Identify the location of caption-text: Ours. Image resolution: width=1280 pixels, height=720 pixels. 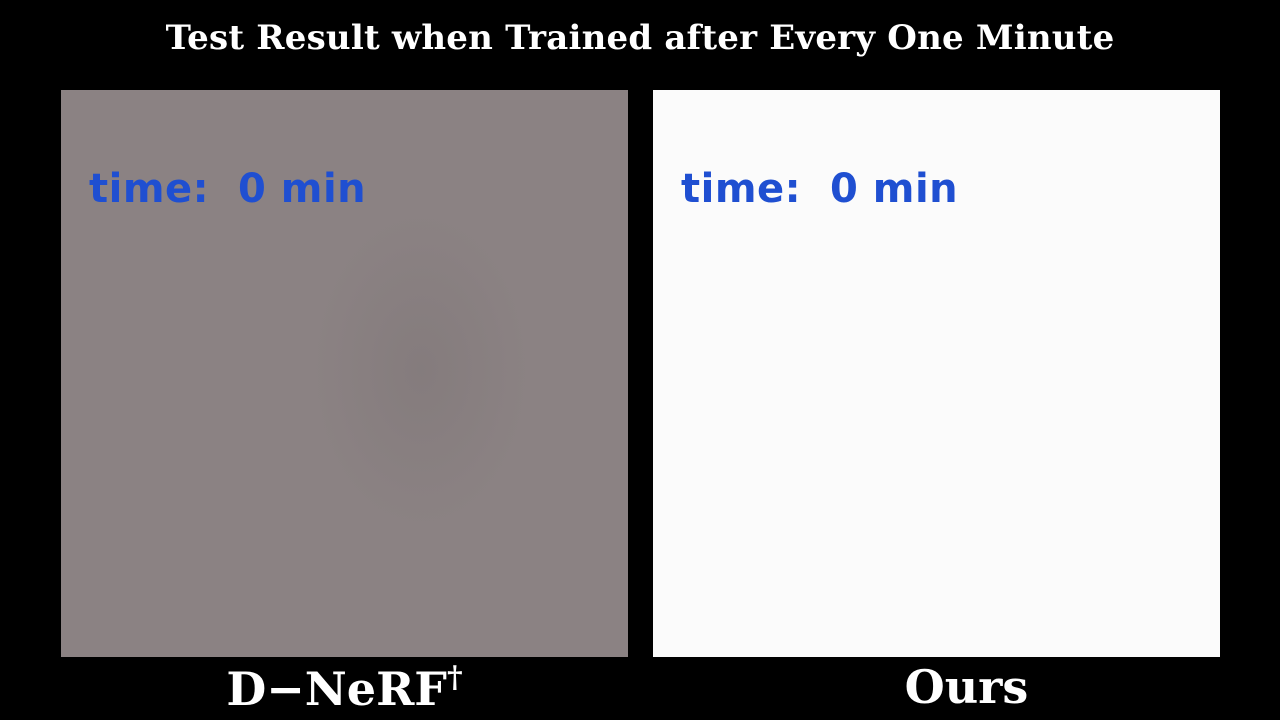
(966, 687).